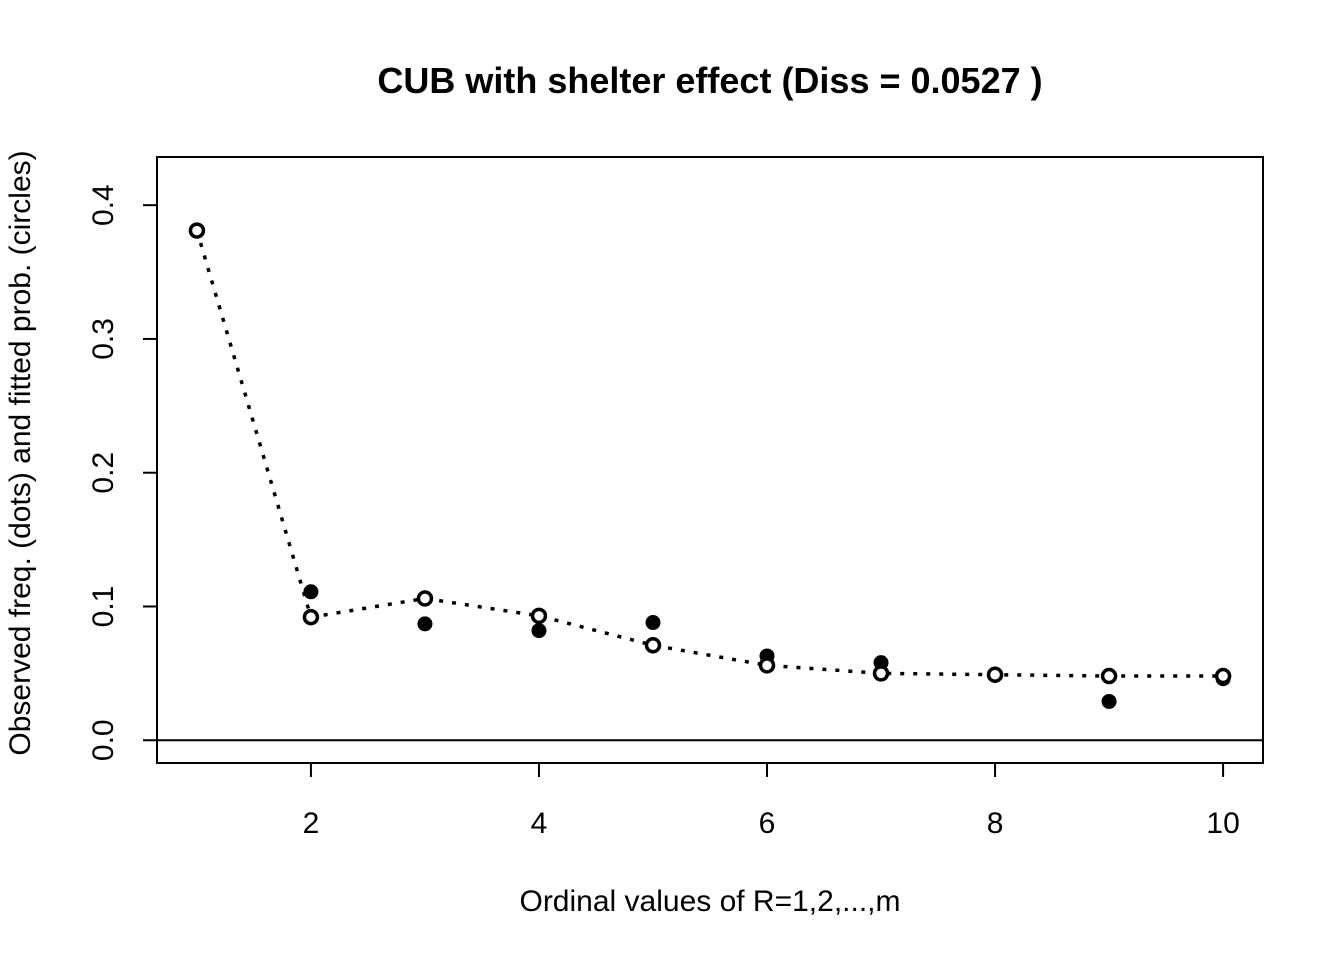 The image size is (1344, 960). Describe the element at coordinates (122, 472) in the screenshot. I see `y-axis: 0.0 0.1 0.2 0.3 0.4` at that location.